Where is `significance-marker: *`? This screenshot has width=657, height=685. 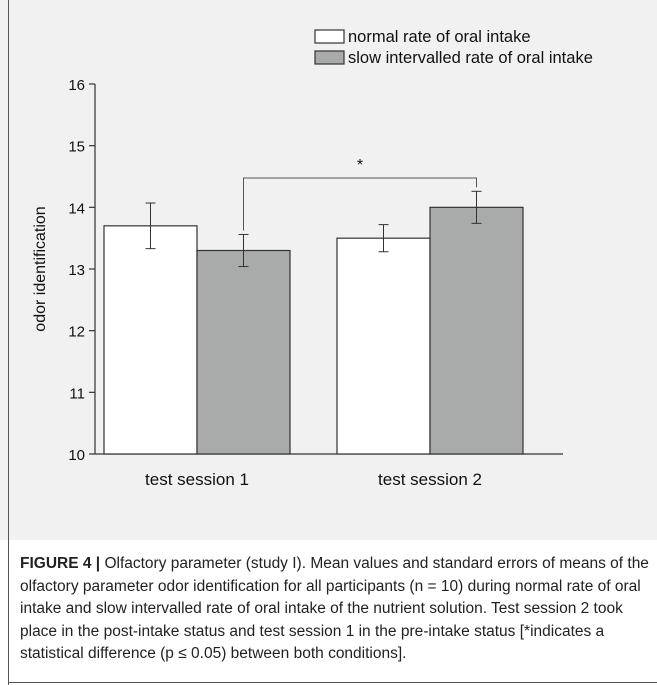
significance-marker: * is located at coordinates (360, 165).